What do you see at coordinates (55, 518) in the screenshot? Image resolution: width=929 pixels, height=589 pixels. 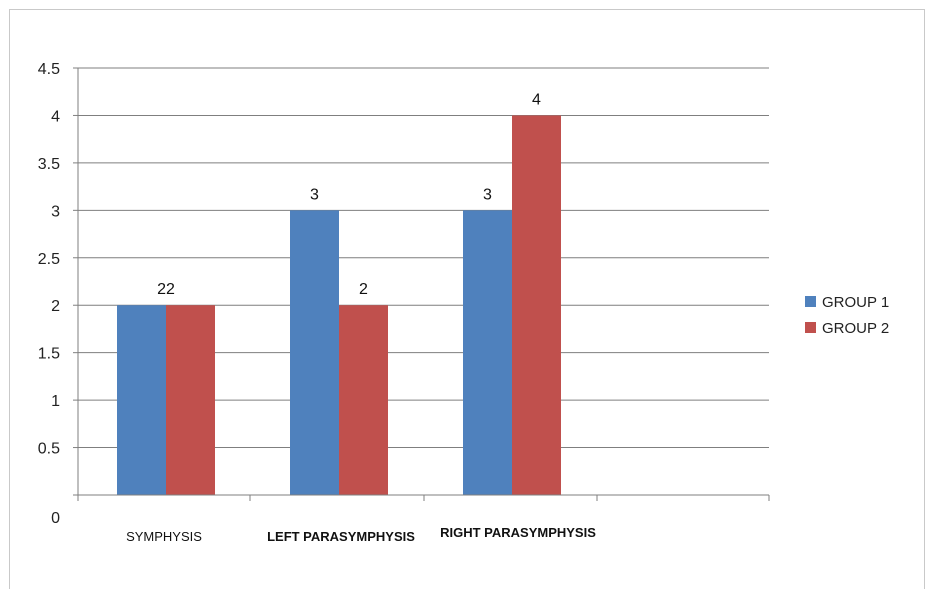 I see `y-tick-label: 0` at bounding box center [55, 518].